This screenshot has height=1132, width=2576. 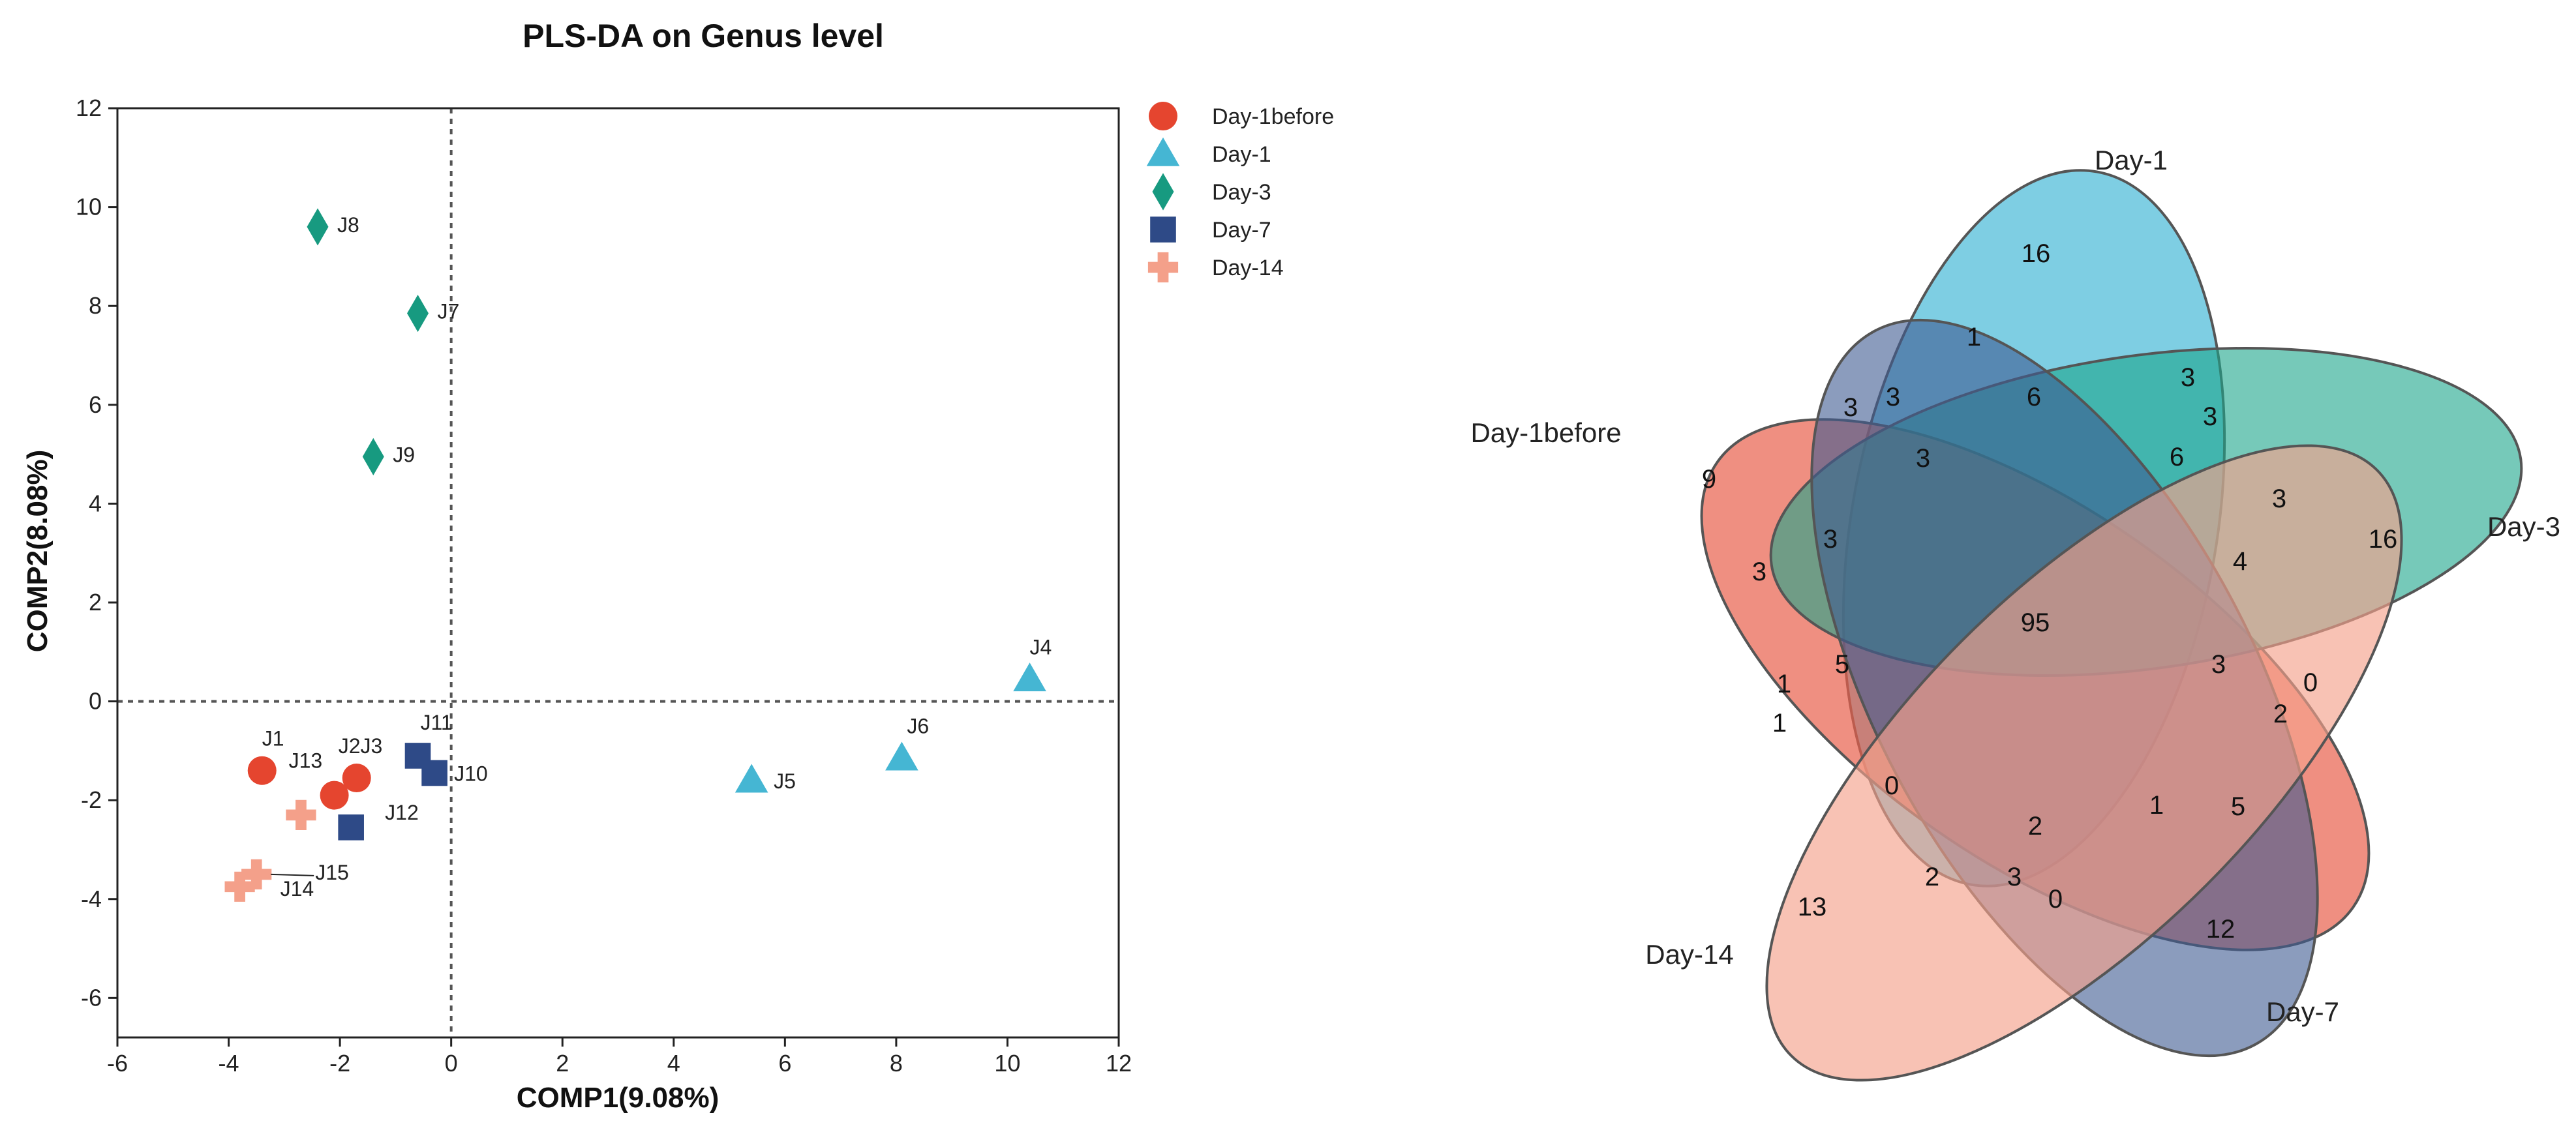 I want to click on legend-label-day-14: Day-14, so click(x=1248, y=268).